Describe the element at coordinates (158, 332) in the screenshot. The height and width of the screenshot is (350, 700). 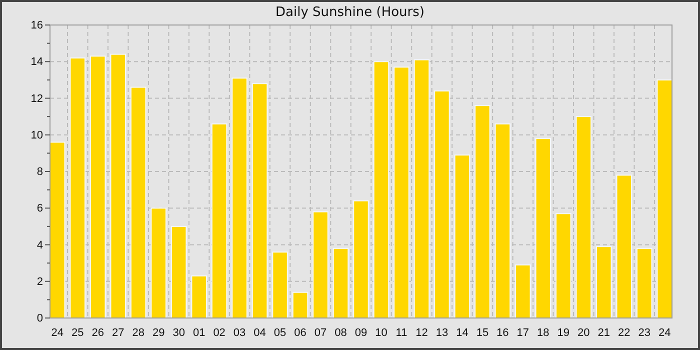
I see `x-tick-label: 29` at that location.